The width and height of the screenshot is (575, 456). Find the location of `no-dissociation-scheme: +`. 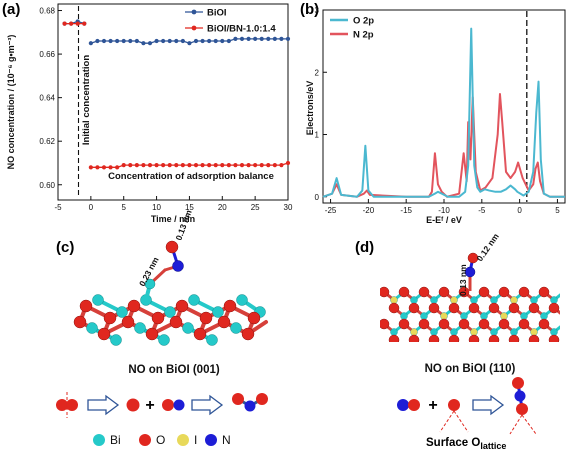

no-dissociation-scheme: + is located at coordinates (162, 405).